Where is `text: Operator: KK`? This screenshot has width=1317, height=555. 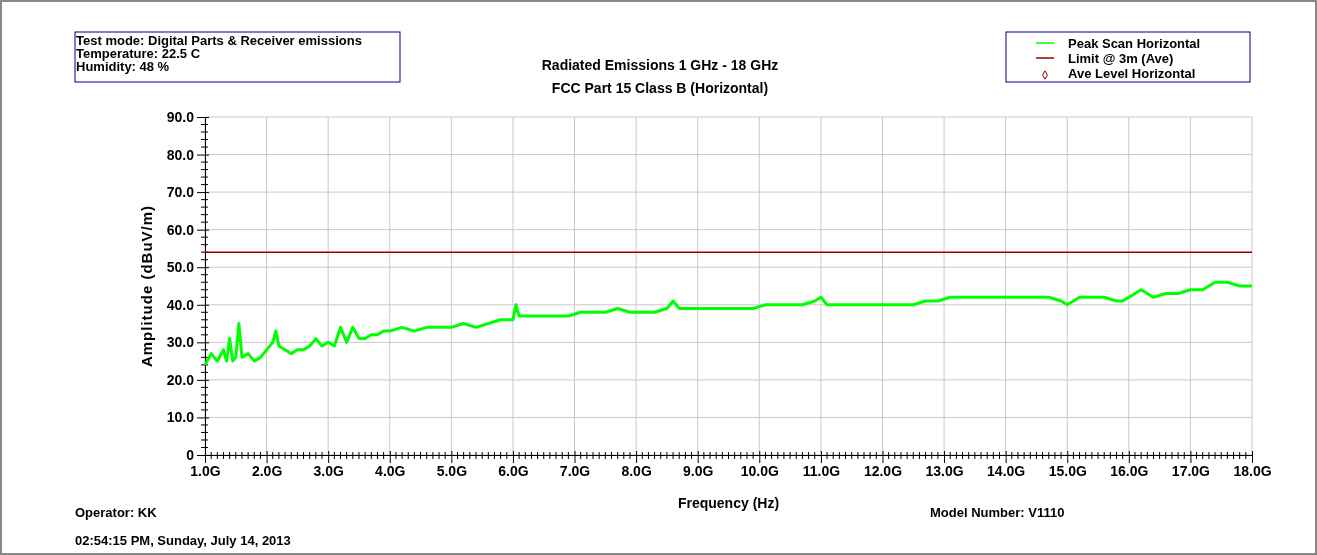 text: Operator: KK is located at coordinates (116, 512).